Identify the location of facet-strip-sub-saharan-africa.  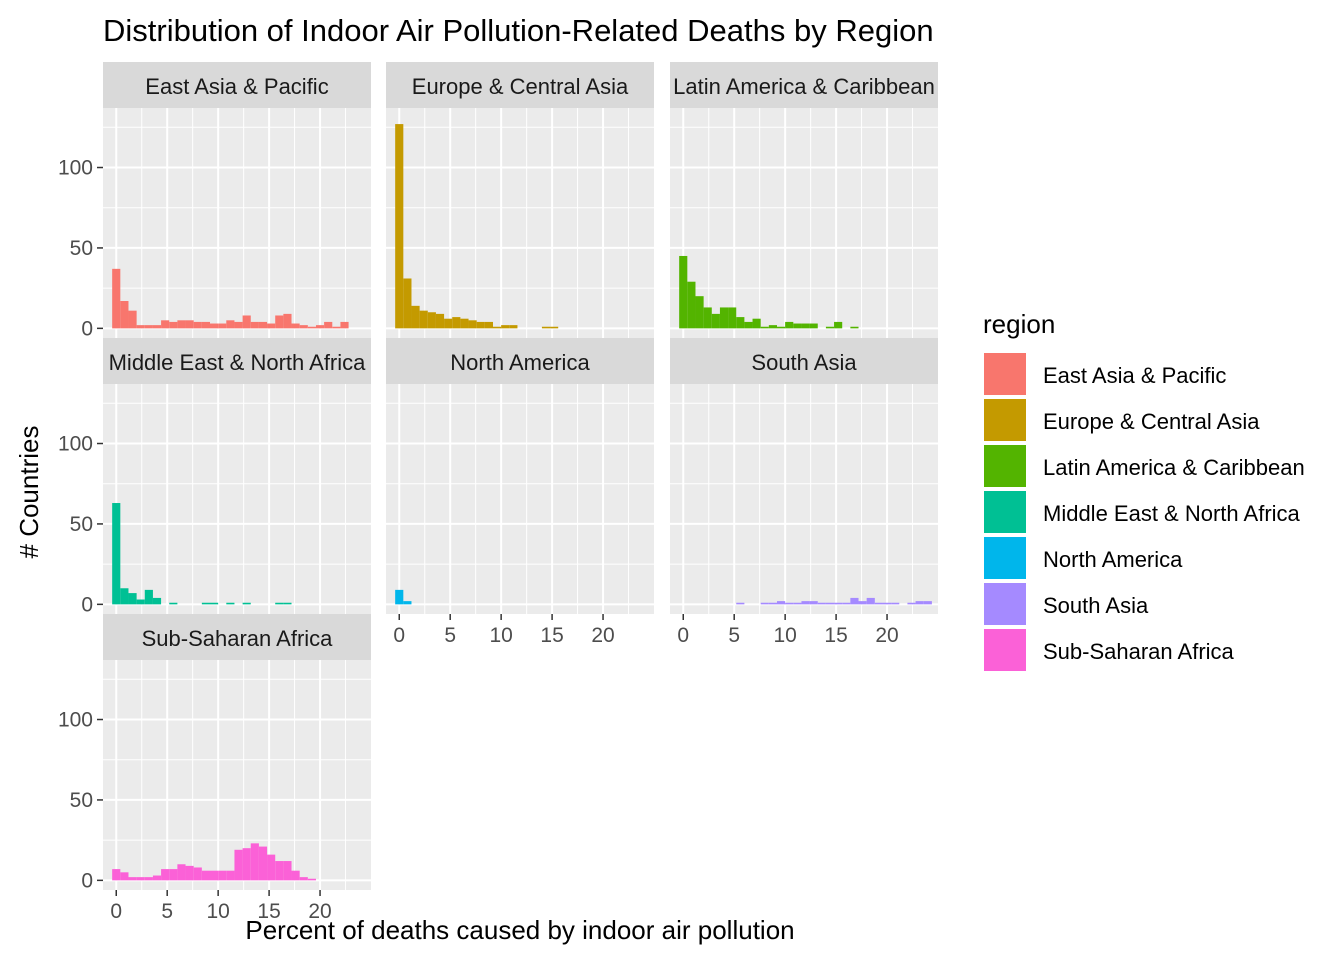
(237, 637).